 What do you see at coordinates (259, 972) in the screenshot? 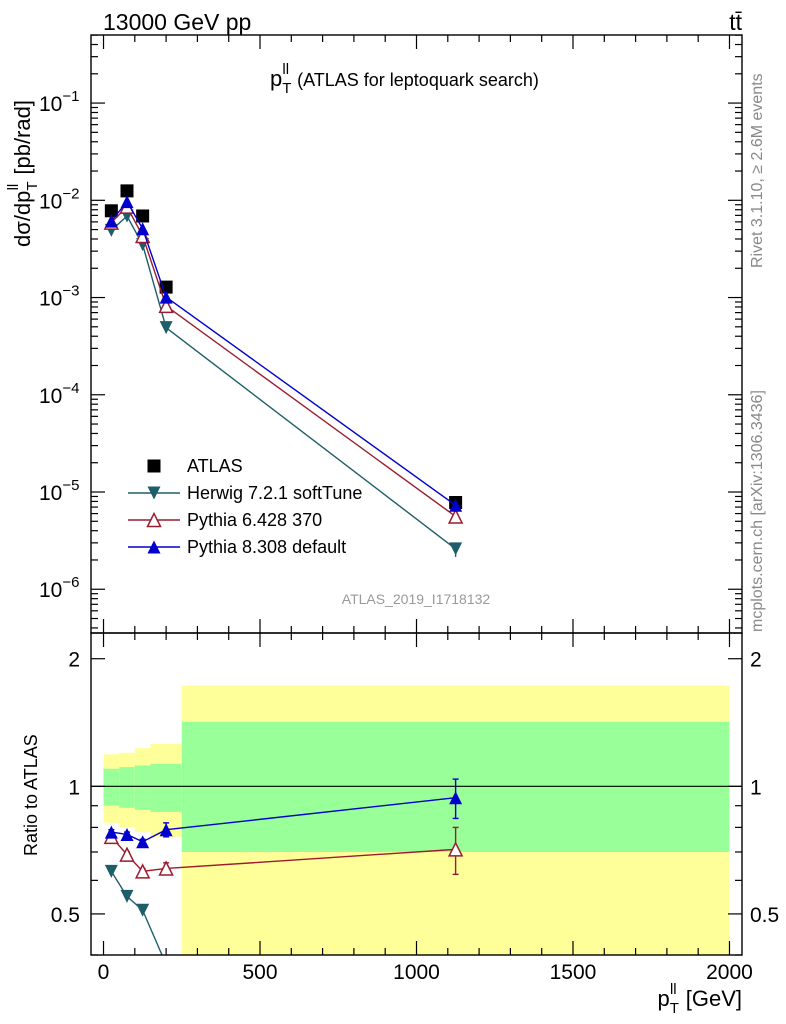
I see `ratio-xtick-label: 500` at bounding box center [259, 972].